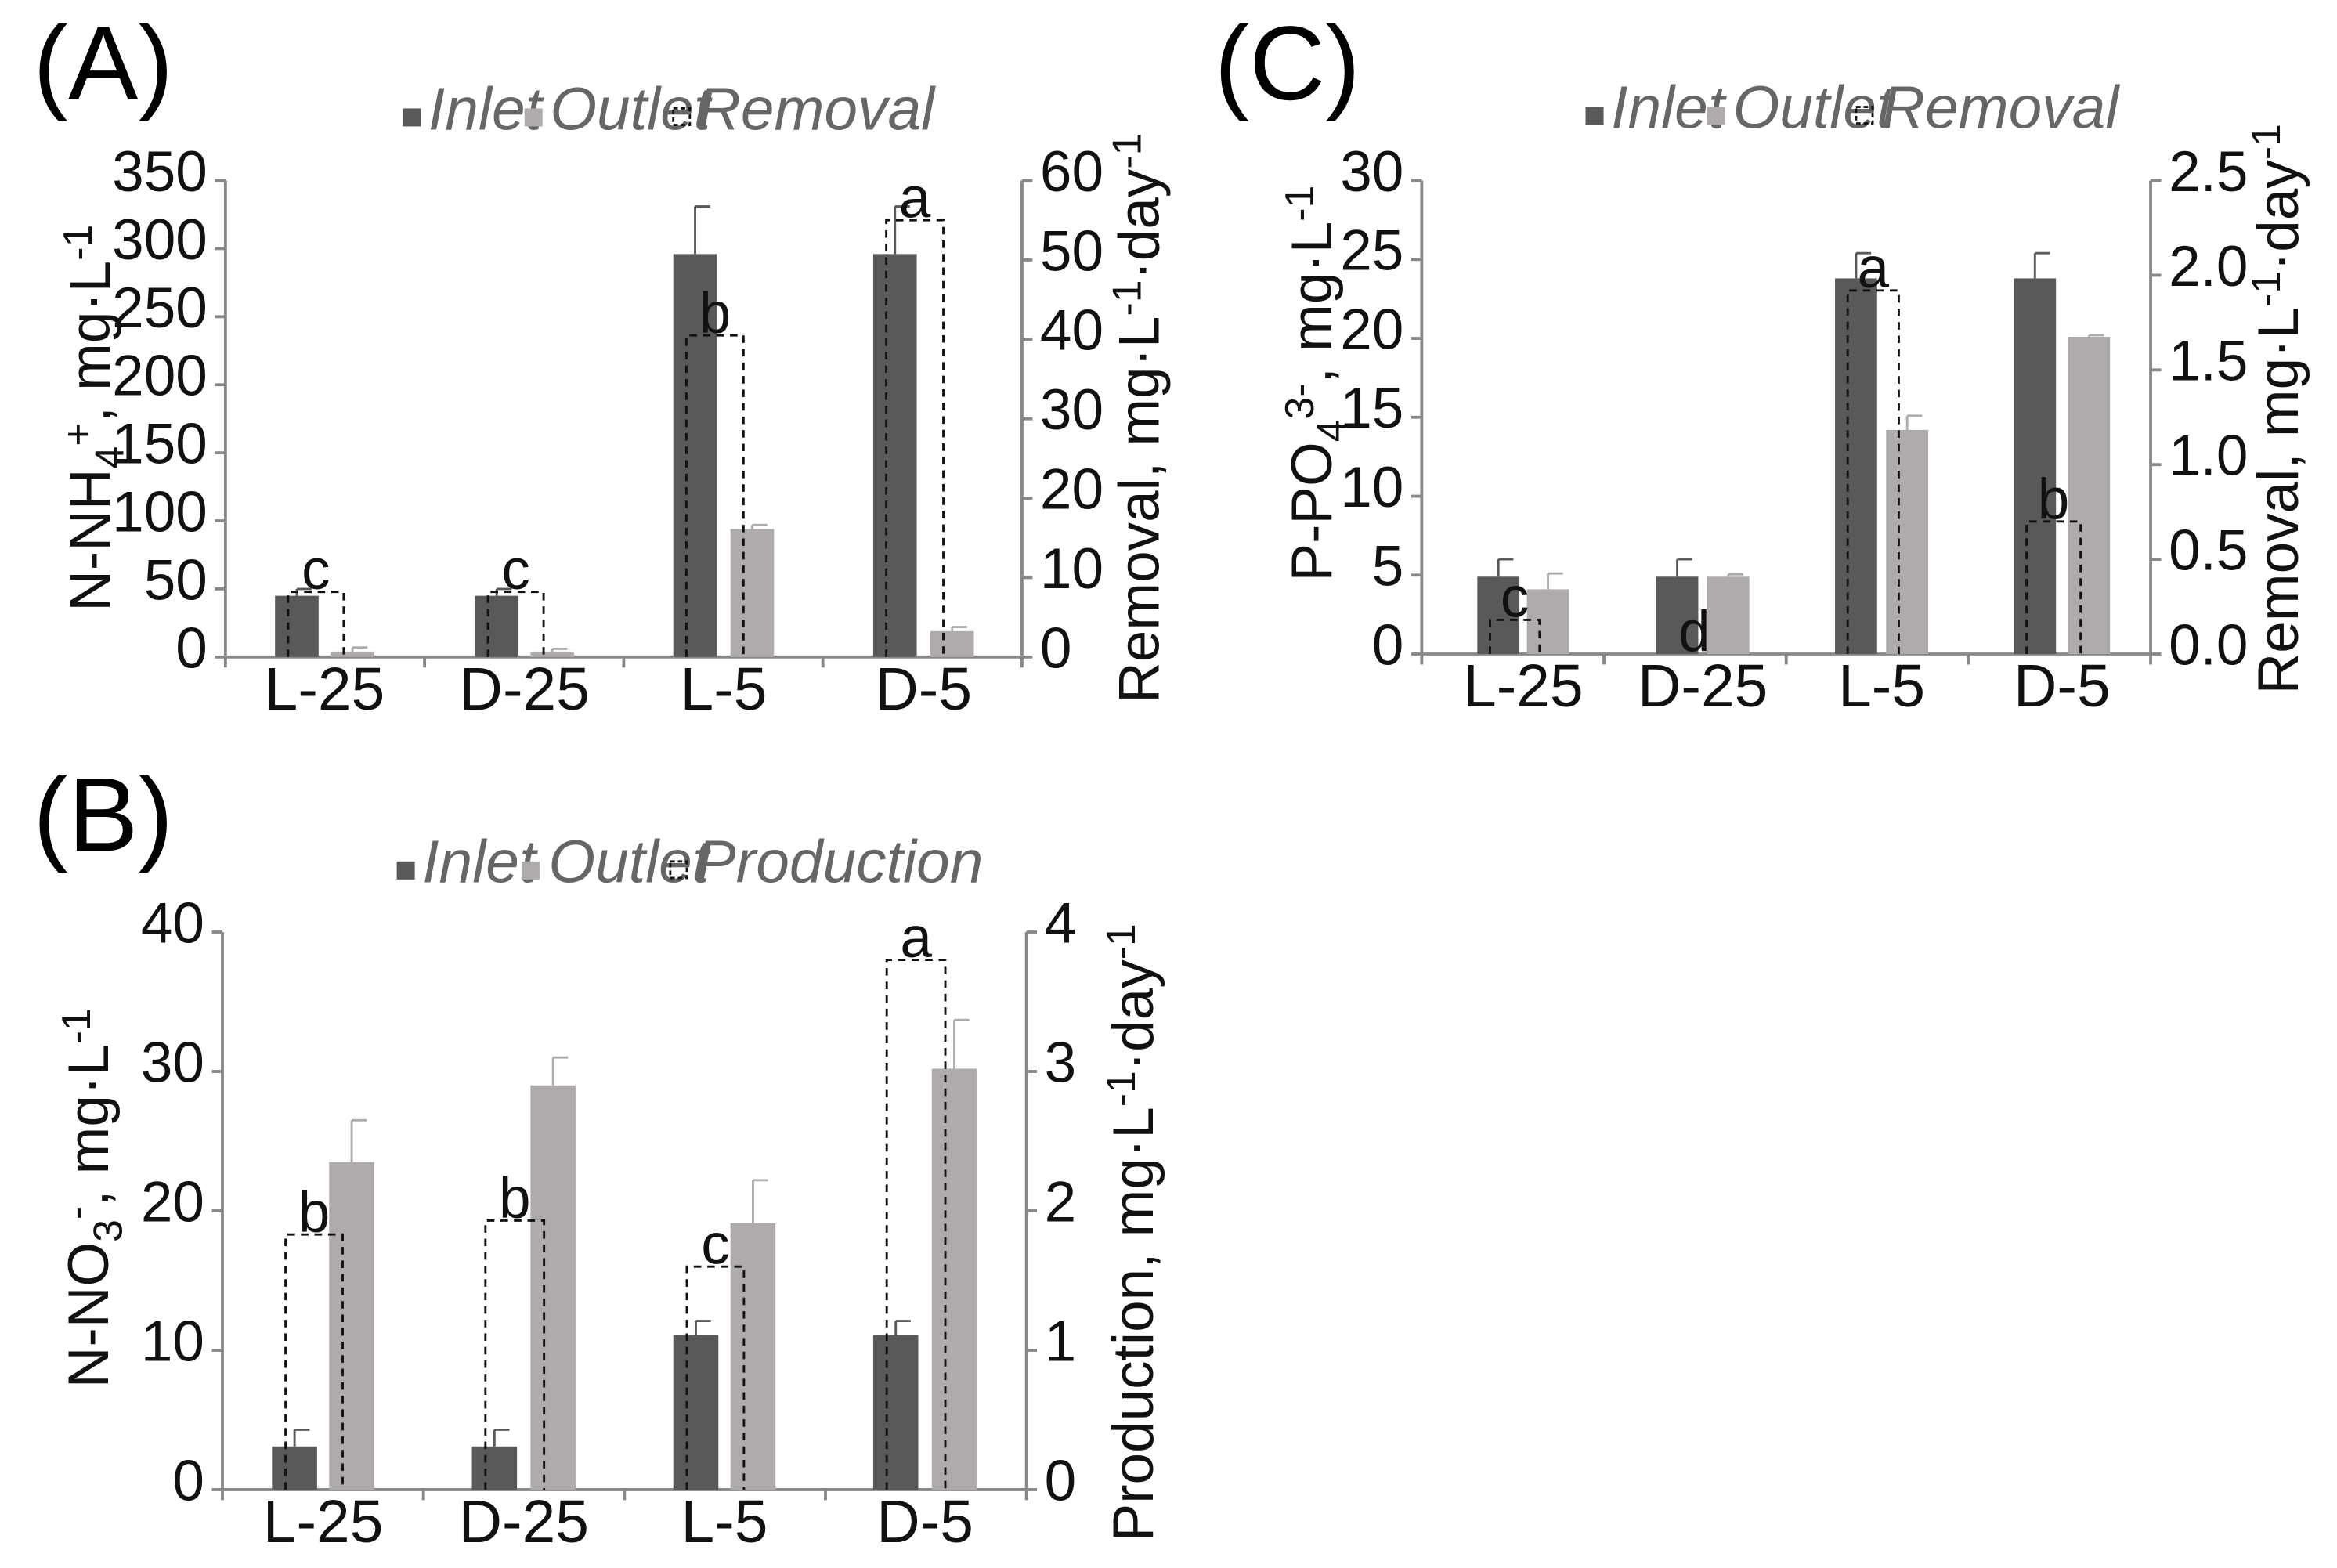 This screenshot has height=1568, width=2337. I want to click on legend-outlet-swatch, so click(533, 117).